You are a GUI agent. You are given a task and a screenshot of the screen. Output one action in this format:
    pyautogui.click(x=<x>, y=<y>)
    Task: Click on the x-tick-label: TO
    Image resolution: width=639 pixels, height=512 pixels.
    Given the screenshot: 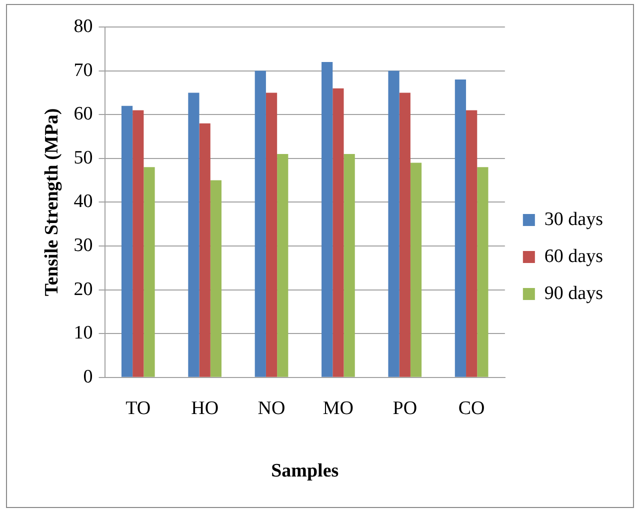 What is the action you would take?
    pyautogui.click(x=138, y=408)
    